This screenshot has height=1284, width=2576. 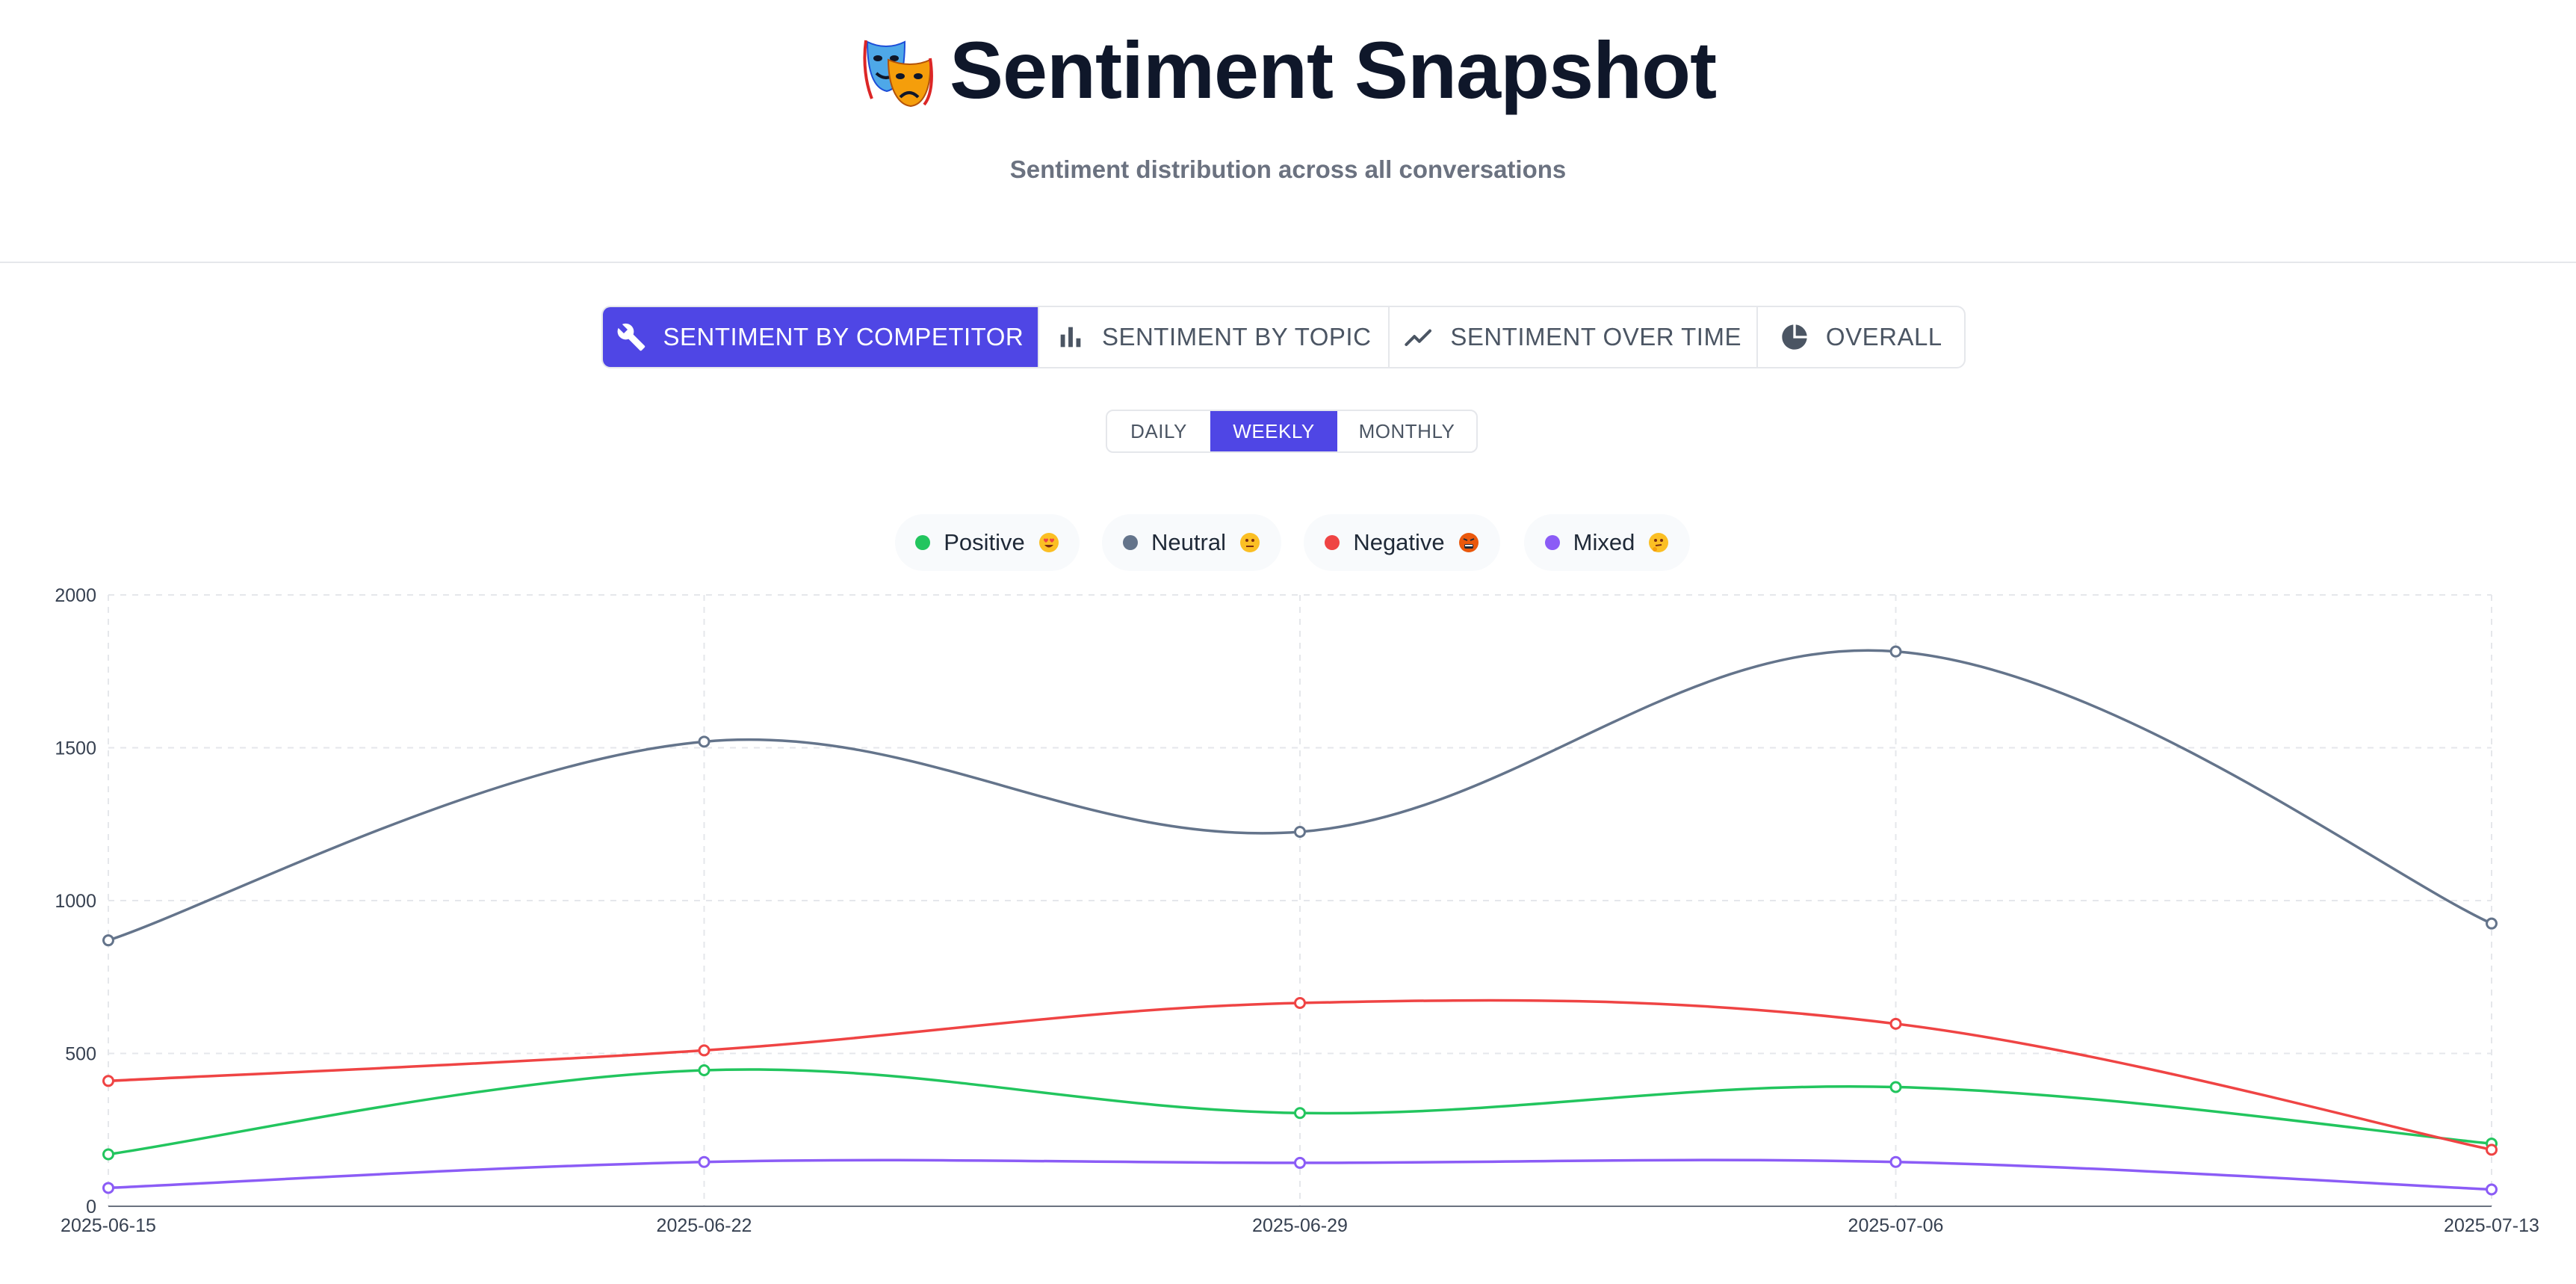 What do you see at coordinates (1288, 542) in the screenshot?
I see `chart-legend: Positive Neutral Negative Mixed` at bounding box center [1288, 542].